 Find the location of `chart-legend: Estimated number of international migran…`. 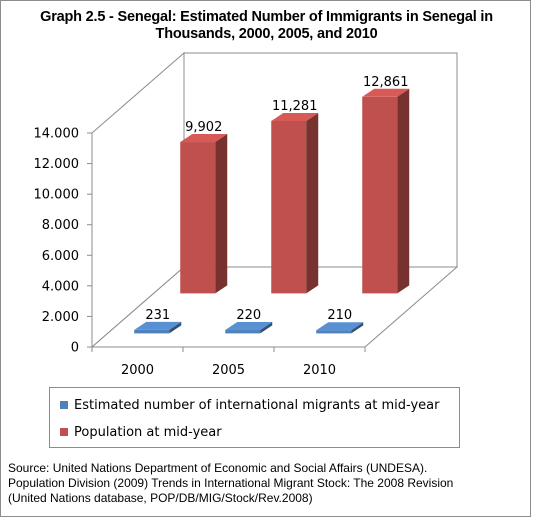

chart-legend: Estimated number of international migran… is located at coordinates (254, 417).